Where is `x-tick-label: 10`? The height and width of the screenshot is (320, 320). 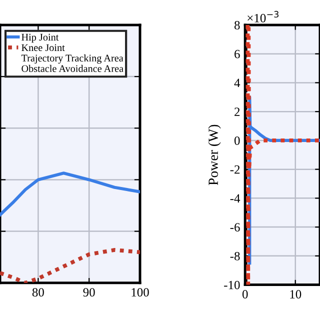
x-tick-label: 10 is located at coordinates (296, 294).